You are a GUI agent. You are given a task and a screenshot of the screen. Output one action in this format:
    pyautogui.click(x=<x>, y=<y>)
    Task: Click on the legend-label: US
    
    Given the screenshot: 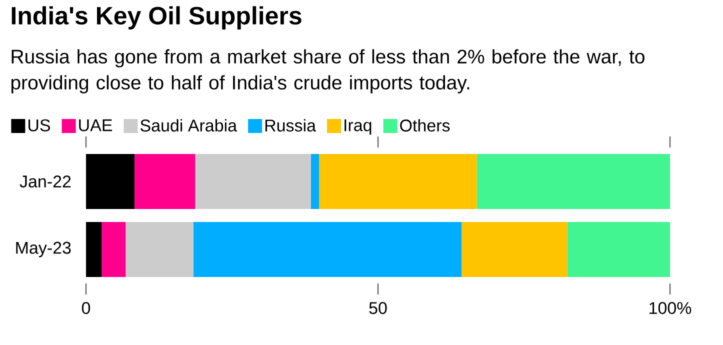 What is the action you would take?
    pyautogui.click(x=39, y=125)
    